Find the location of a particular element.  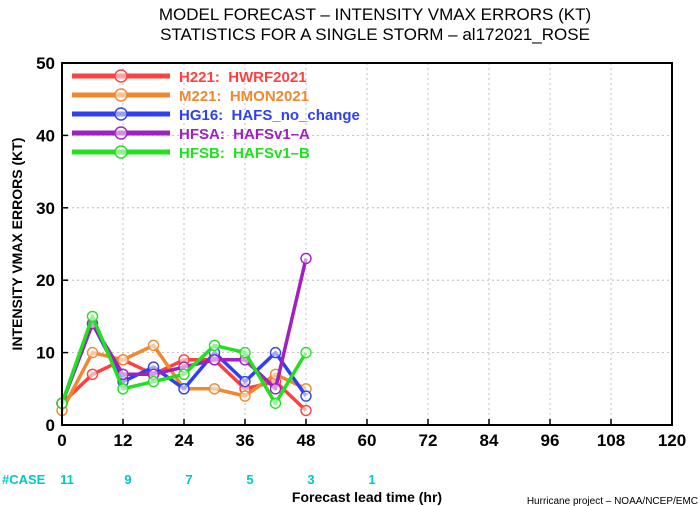

case-label: #CASE is located at coordinates (24, 479).